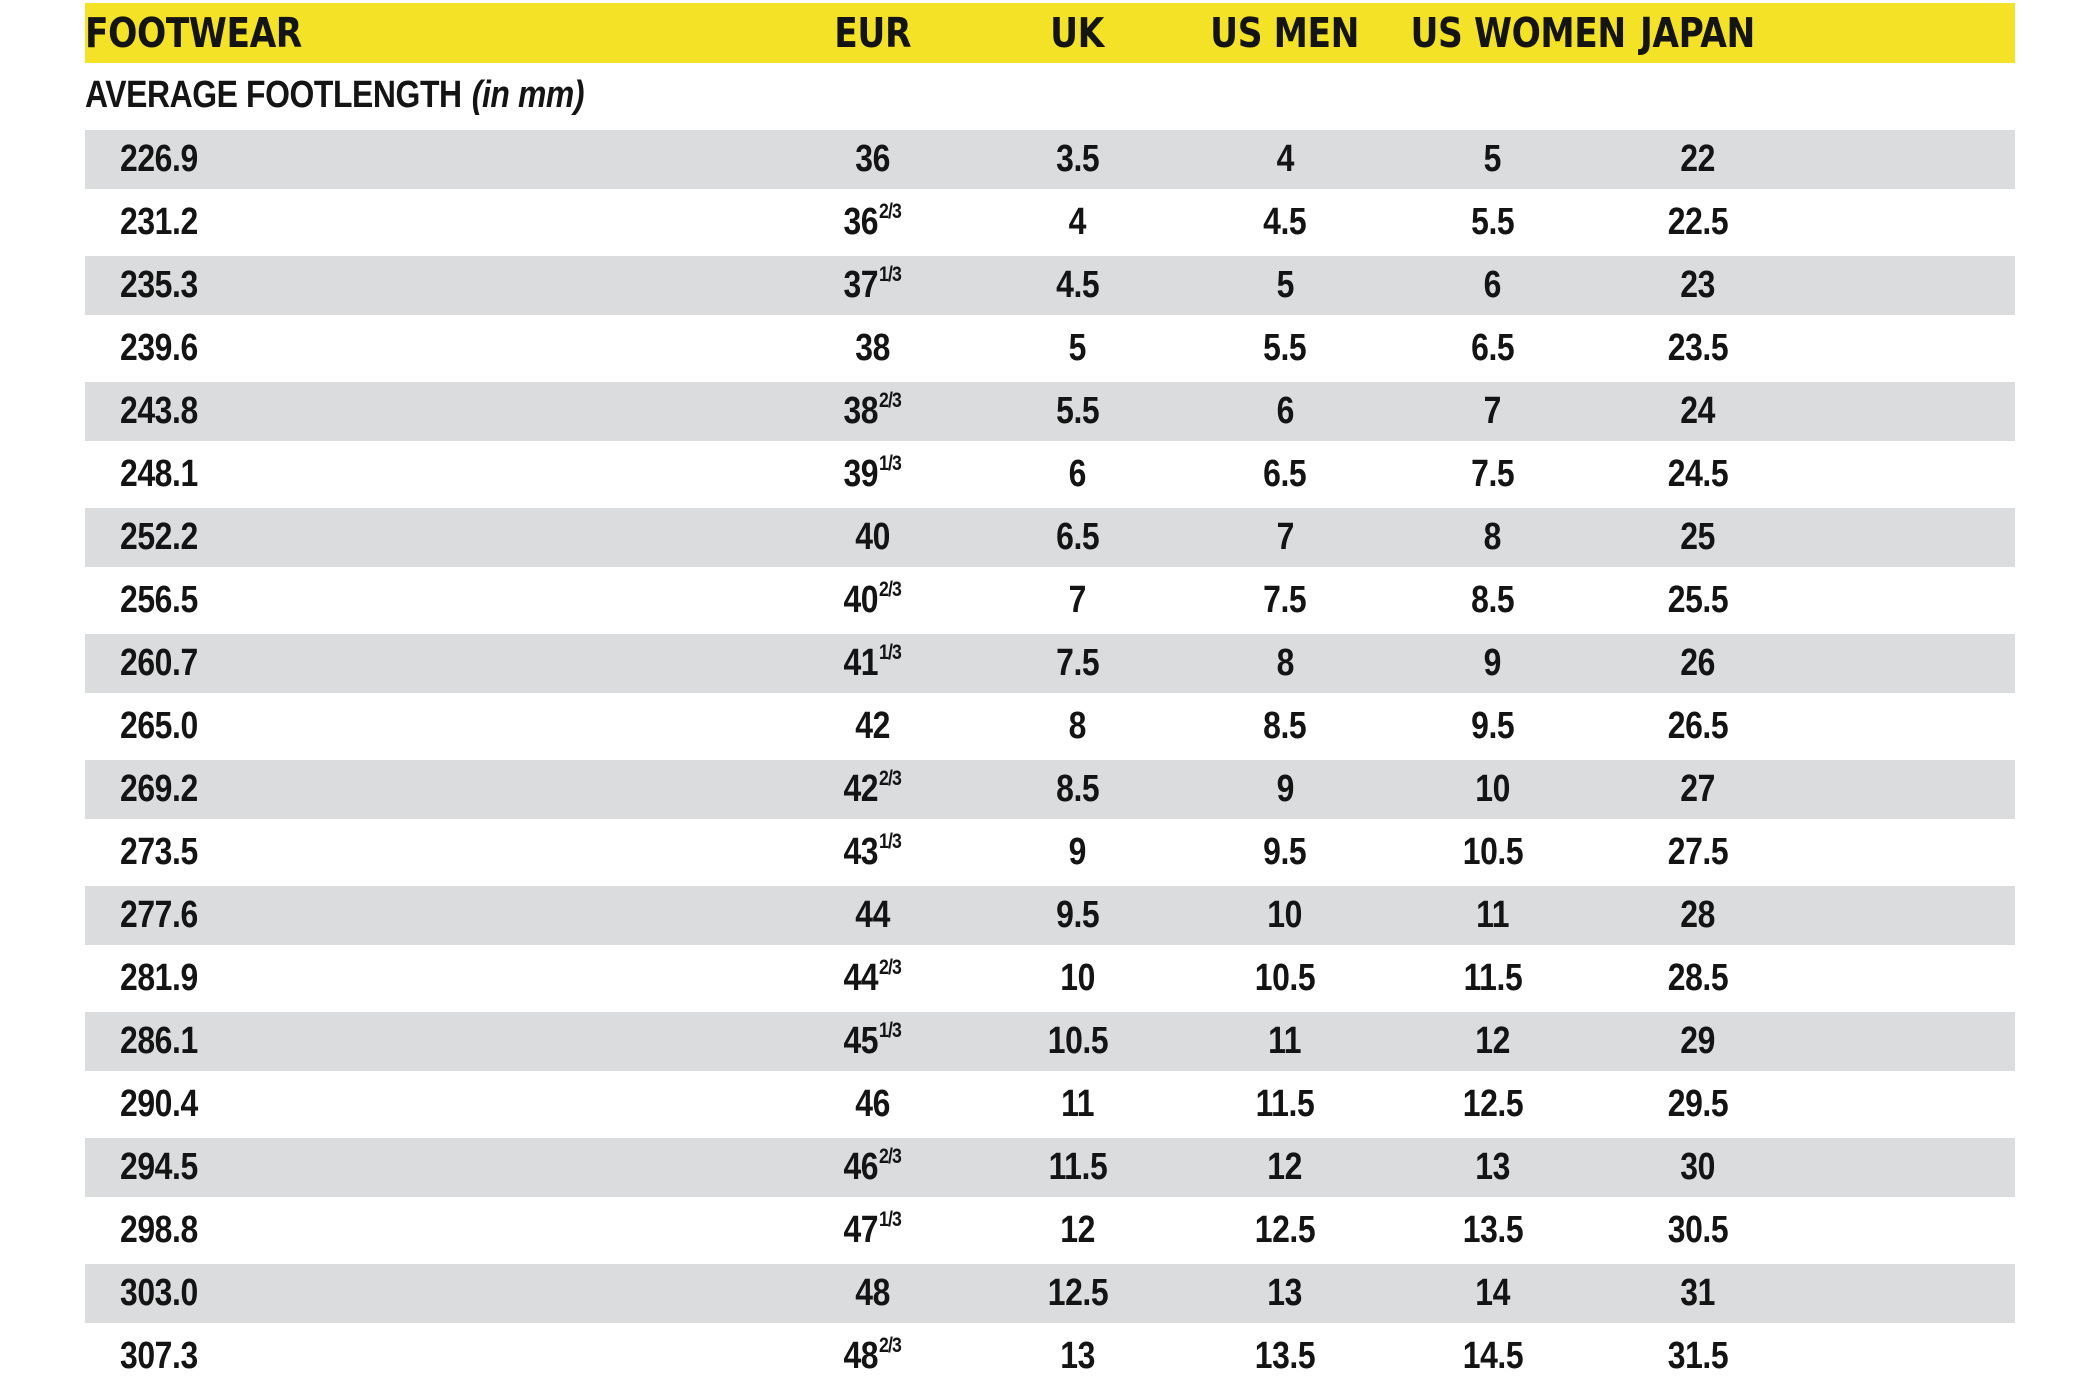  Describe the element at coordinates (1077, 852) in the screenshot. I see `cell-uk: 9` at that location.